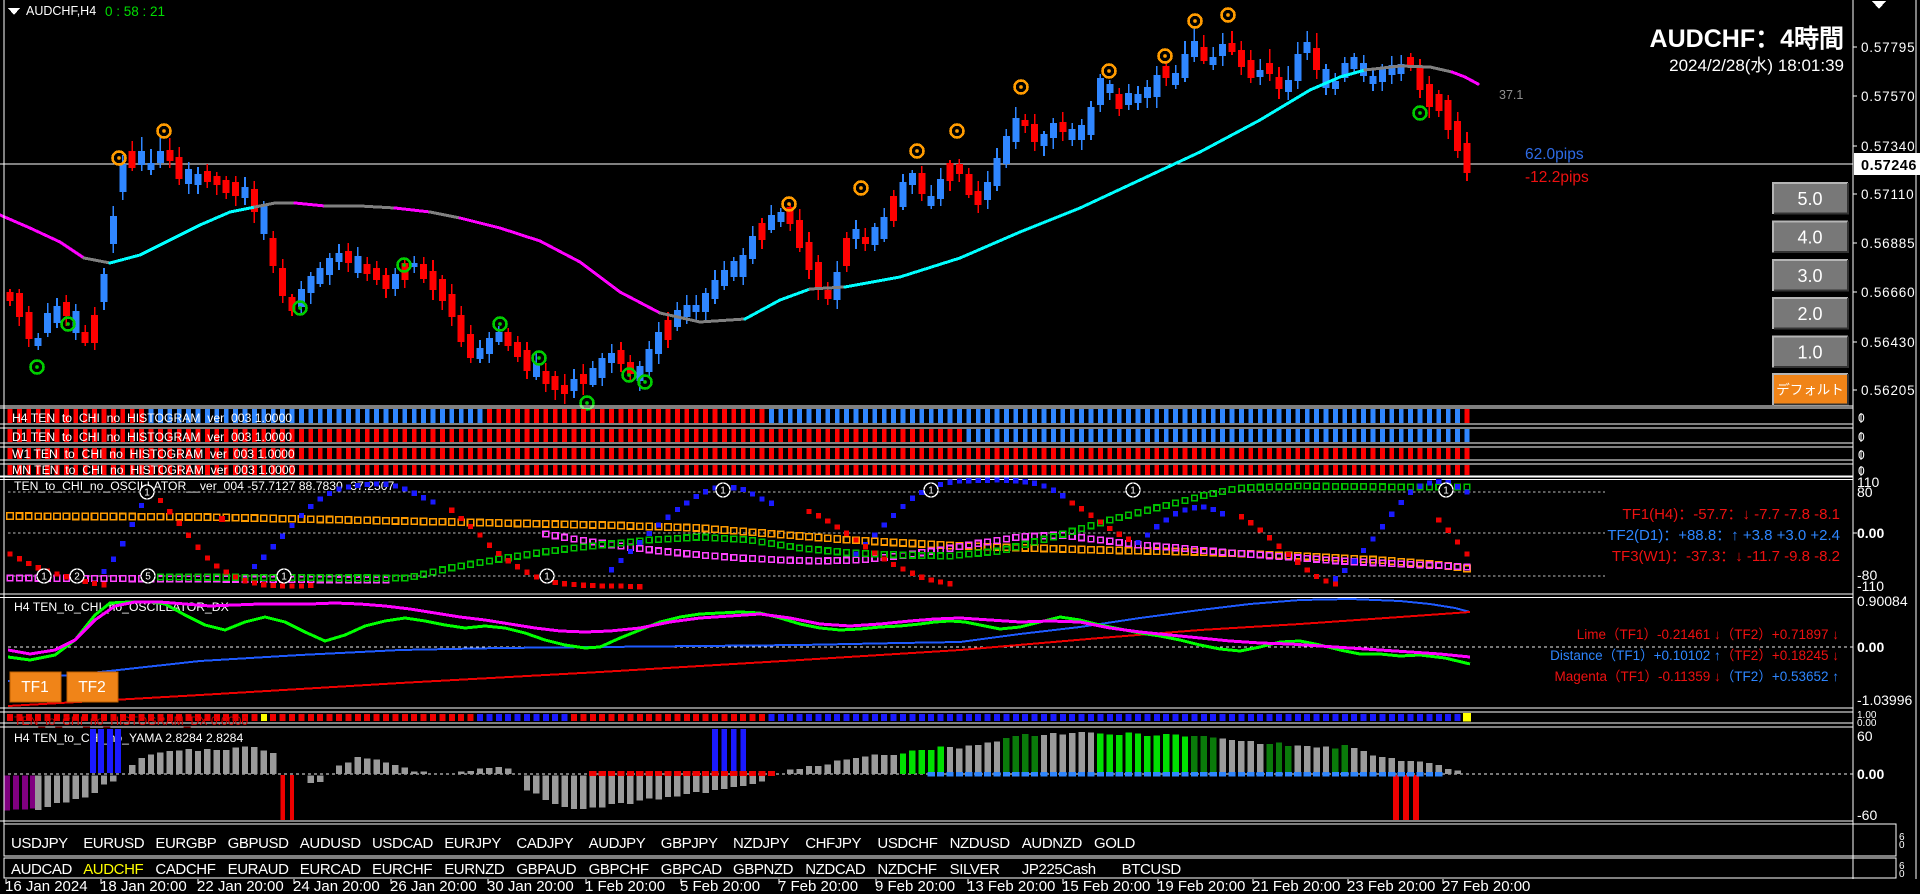  I want to click on svg-text: CADCHF, so click(185, 869).